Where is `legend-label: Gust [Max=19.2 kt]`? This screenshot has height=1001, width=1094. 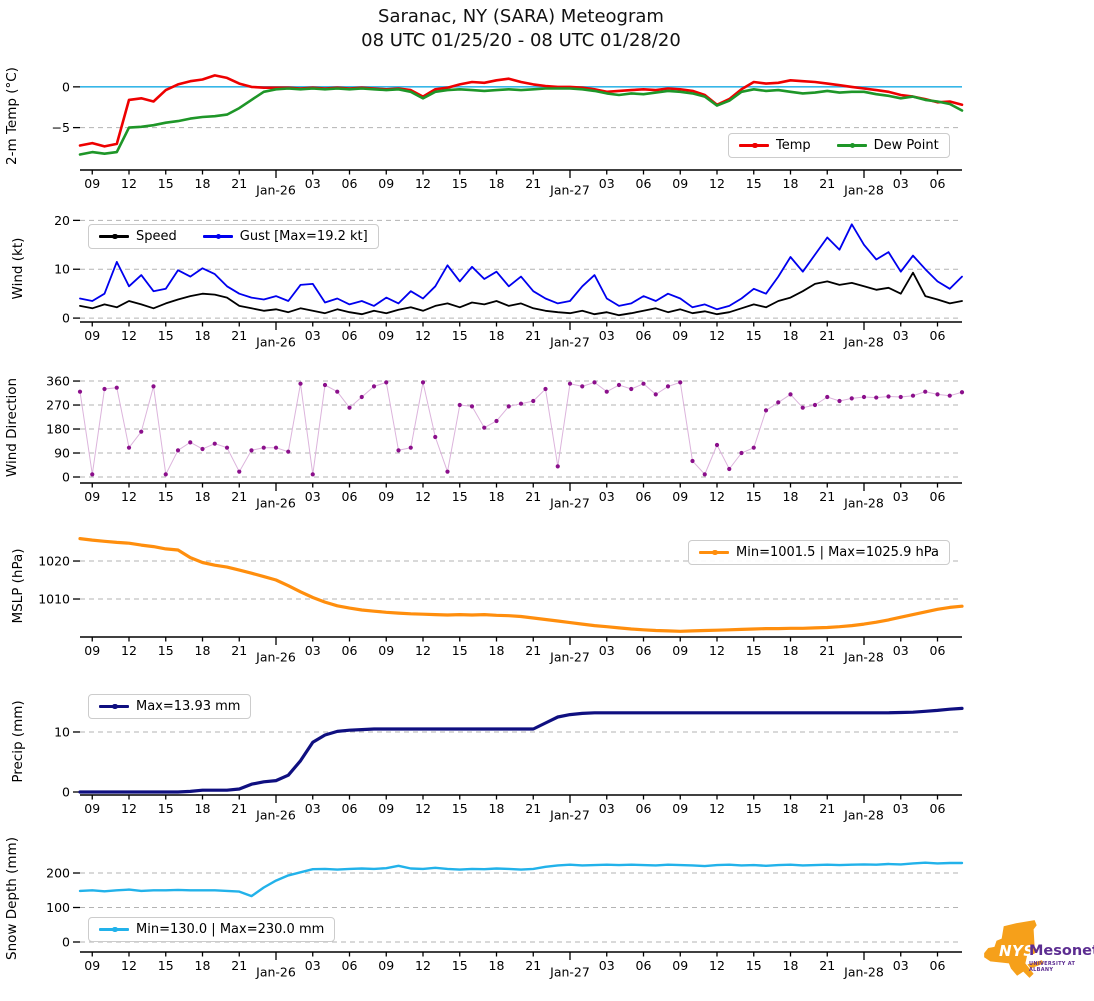 legend-label: Gust [Max=19.2 kt] is located at coordinates (303, 236).